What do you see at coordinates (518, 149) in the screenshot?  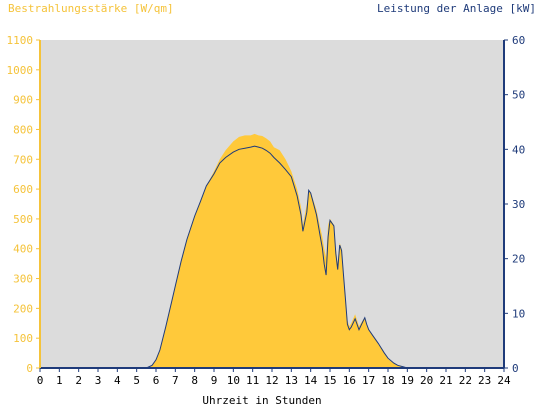 I see `right-tick-label: 40` at bounding box center [518, 149].